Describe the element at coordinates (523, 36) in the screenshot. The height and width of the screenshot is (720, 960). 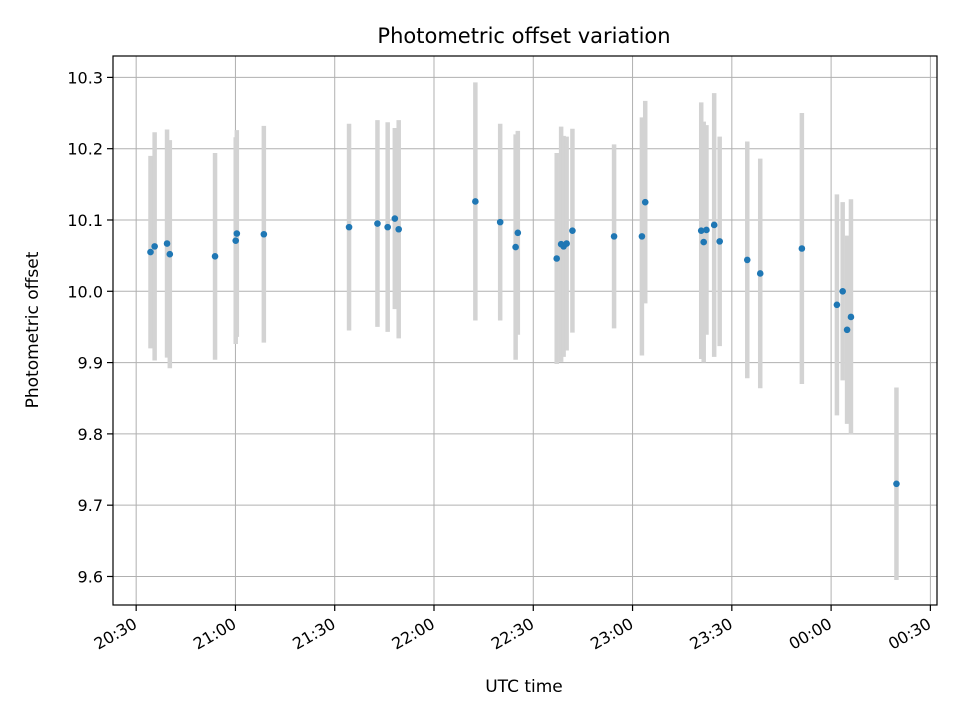
I see `chart-title: Photometric offset variation` at that location.